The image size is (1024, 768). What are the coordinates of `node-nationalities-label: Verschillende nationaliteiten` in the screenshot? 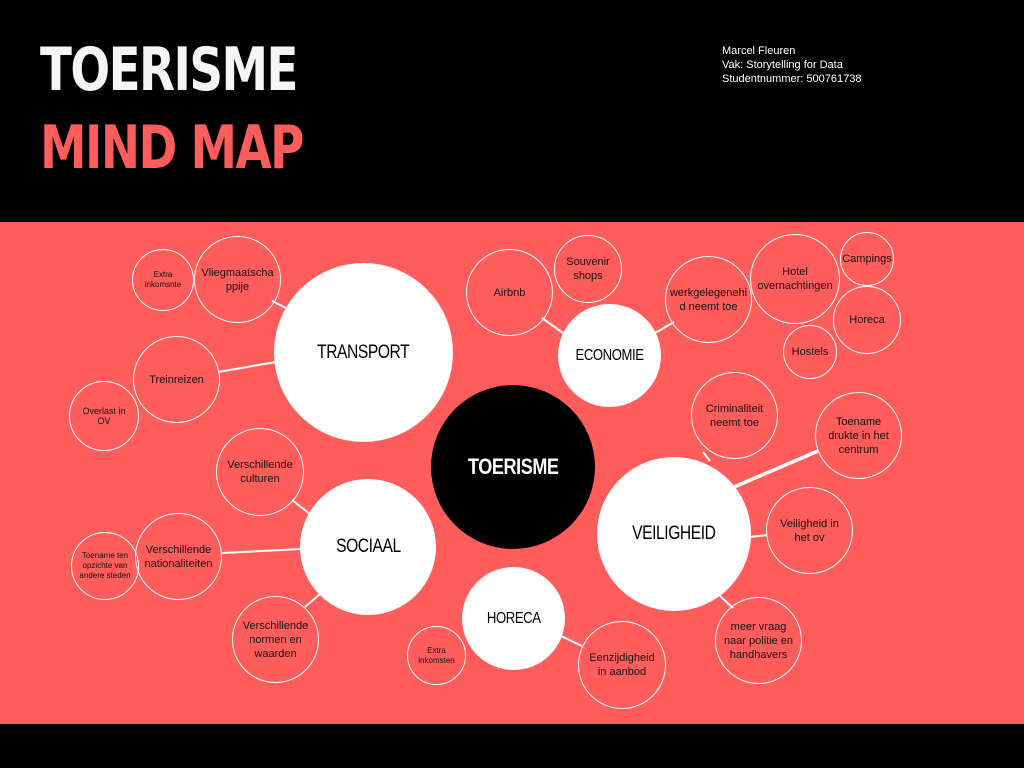 It's located at (178, 556).